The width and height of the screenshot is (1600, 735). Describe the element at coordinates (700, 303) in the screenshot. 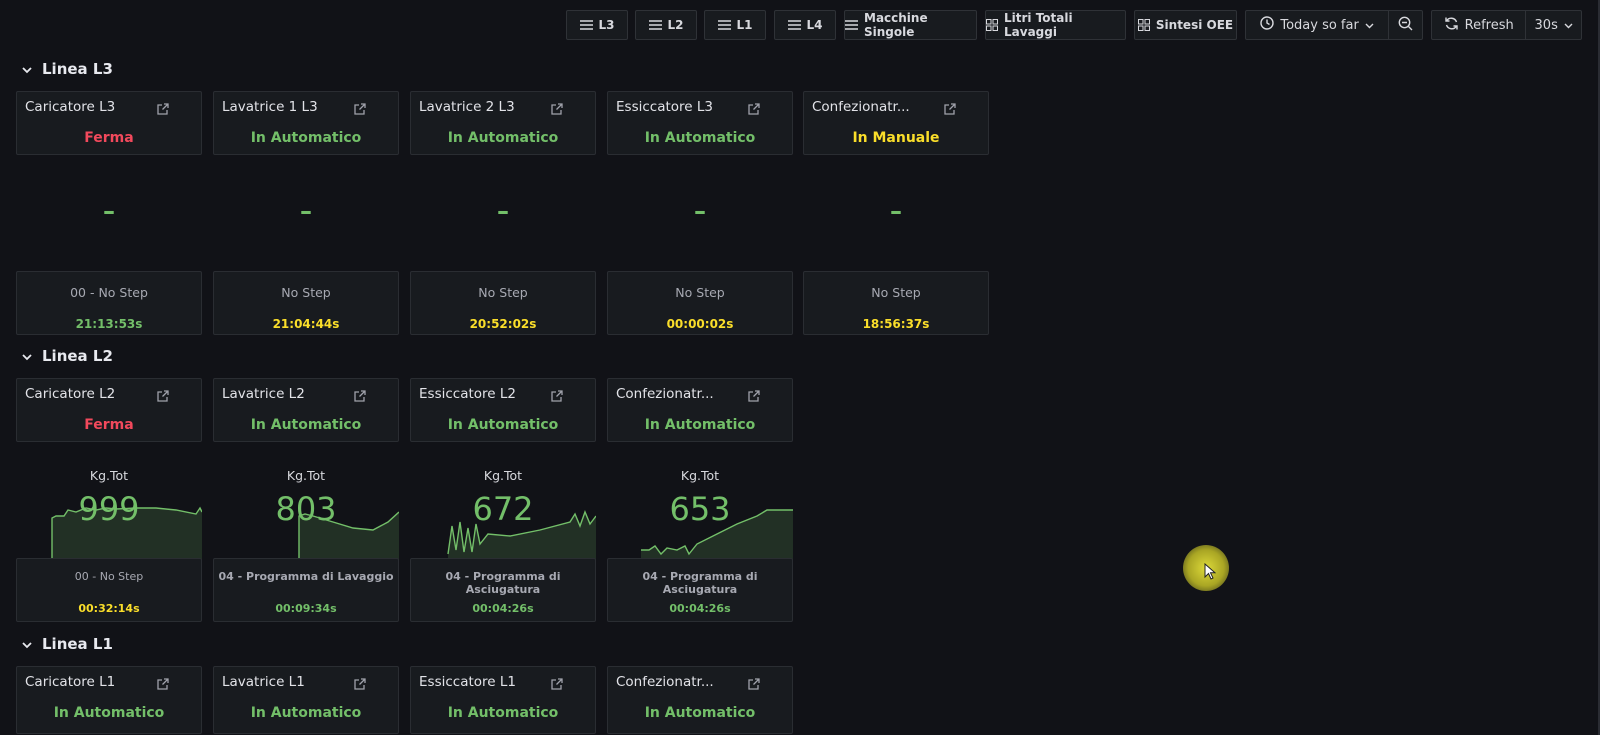

I see `step-panel-essiccatore-l3: No Step 00:00:02s` at that location.